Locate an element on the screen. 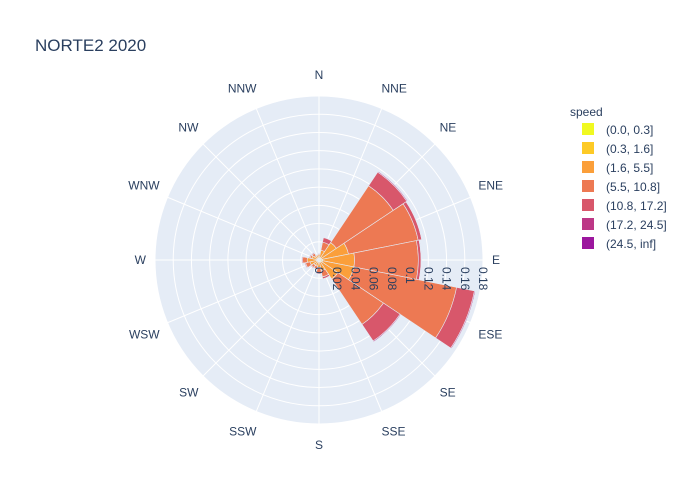 The image size is (700, 500). radial-tick-label: 0.16 is located at coordinates (465, 279).